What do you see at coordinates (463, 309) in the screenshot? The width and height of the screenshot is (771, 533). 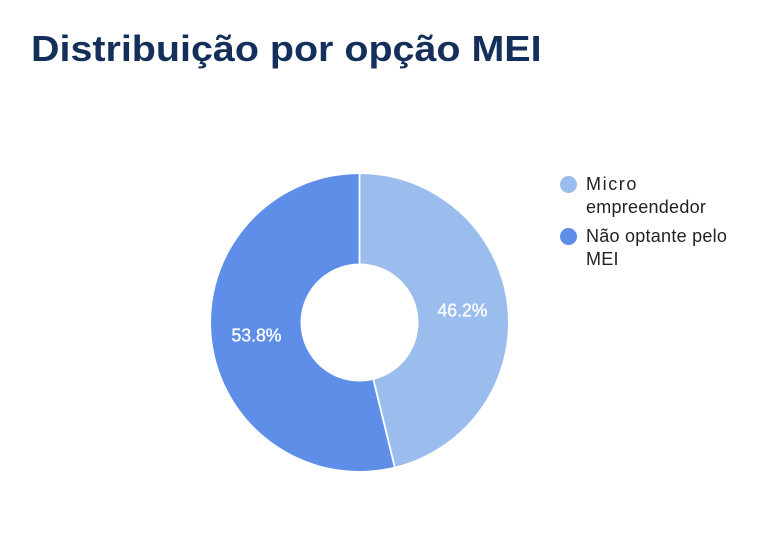 I see `svg-text: 46.2%` at bounding box center [463, 309].